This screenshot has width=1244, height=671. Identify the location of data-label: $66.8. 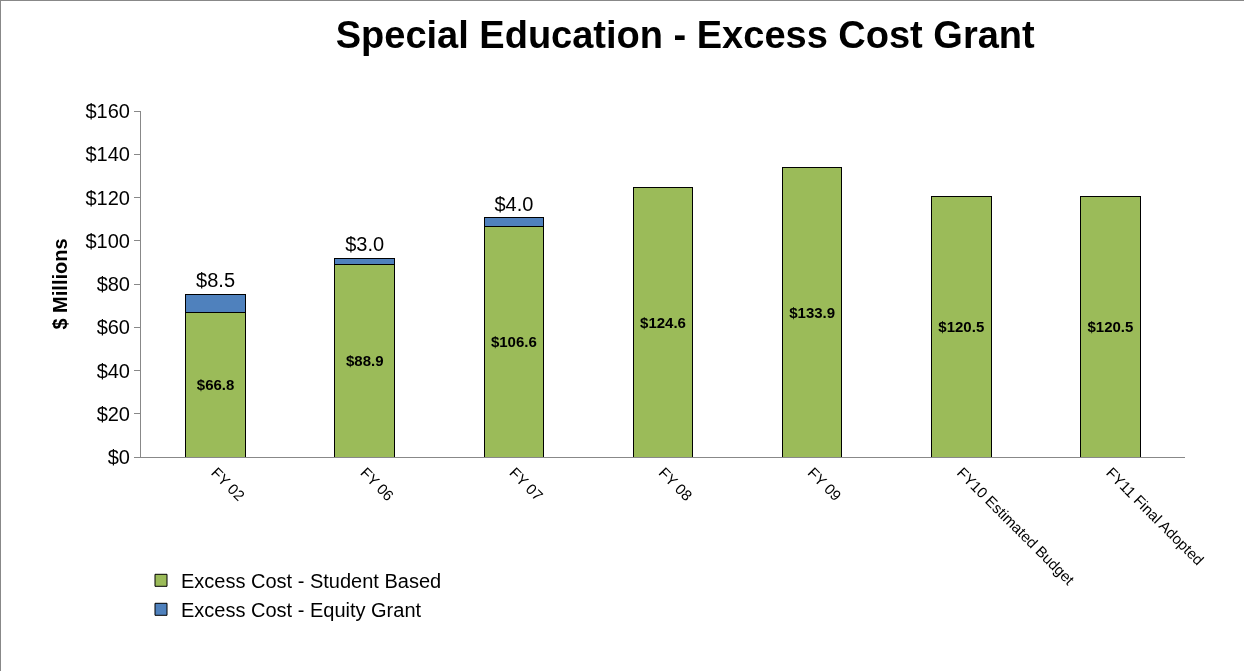
(215, 385).